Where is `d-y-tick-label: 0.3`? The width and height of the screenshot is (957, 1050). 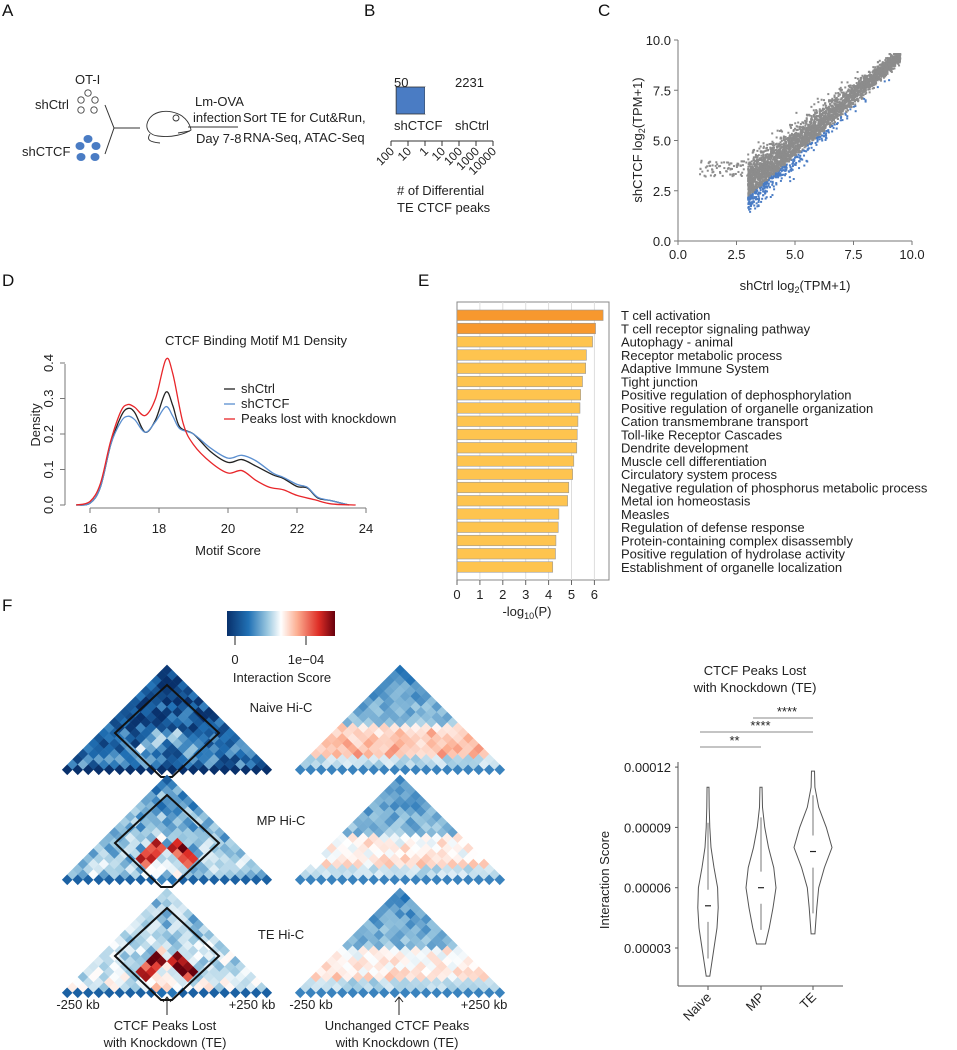
d-y-tick-label: 0.3 is located at coordinates (48, 398).